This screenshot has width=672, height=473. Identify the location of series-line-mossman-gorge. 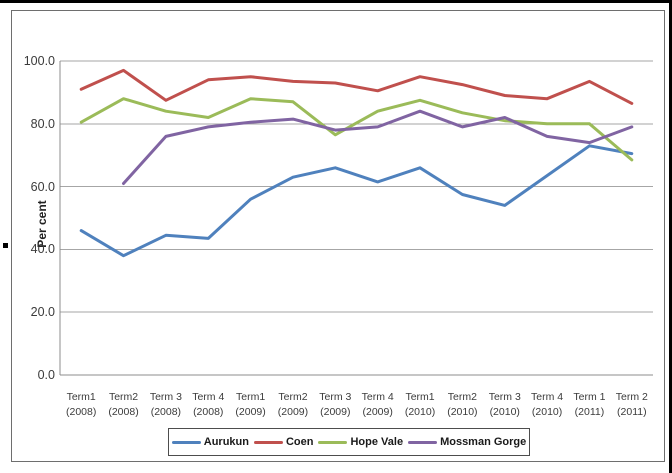
(378, 147).